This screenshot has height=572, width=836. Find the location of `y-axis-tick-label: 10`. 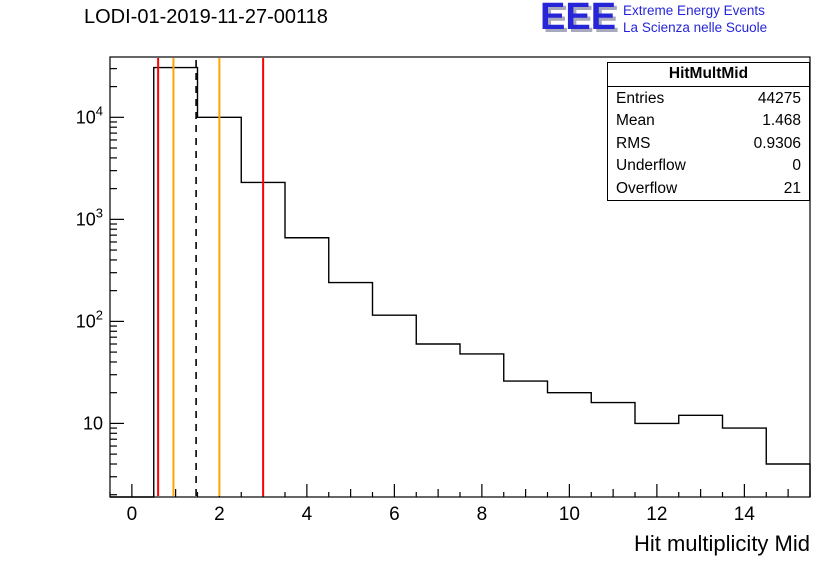

y-axis-tick-label: 10 is located at coordinates (93, 423).